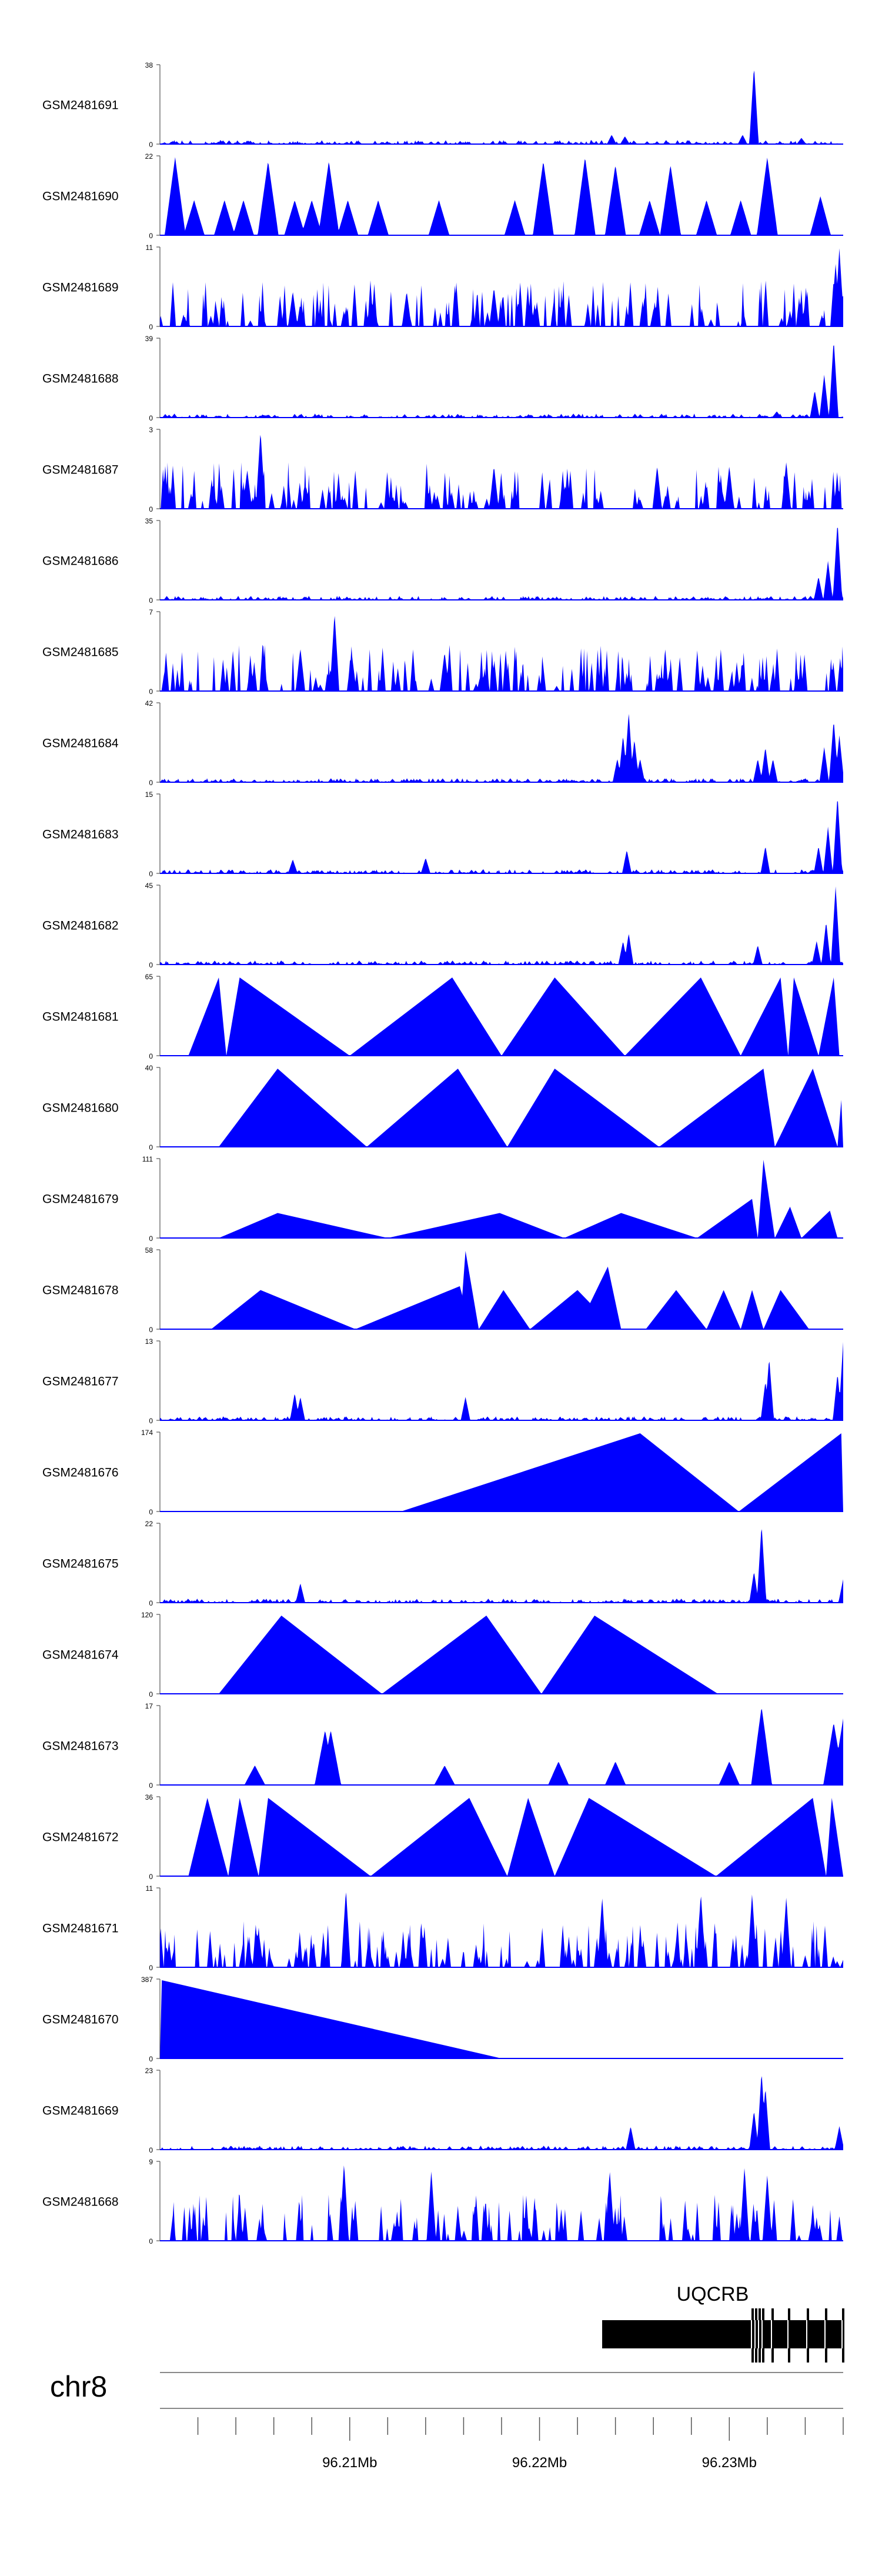 The height and width of the screenshot is (2576, 882). Describe the element at coordinates (147, 1433) in the screenshot. I see `y-axis-max-label: 174` at that location.